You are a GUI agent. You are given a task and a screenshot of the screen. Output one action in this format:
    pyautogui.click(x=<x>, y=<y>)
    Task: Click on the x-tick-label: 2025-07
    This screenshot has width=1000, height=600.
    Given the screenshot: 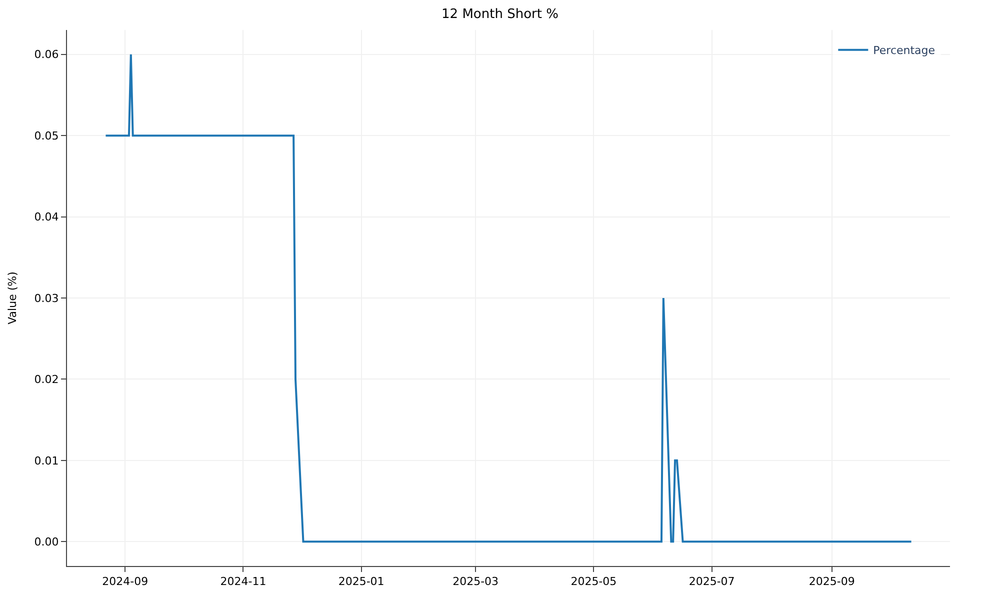 What is the action you would take?
    pyautogui.click(x=711, y=581)
    